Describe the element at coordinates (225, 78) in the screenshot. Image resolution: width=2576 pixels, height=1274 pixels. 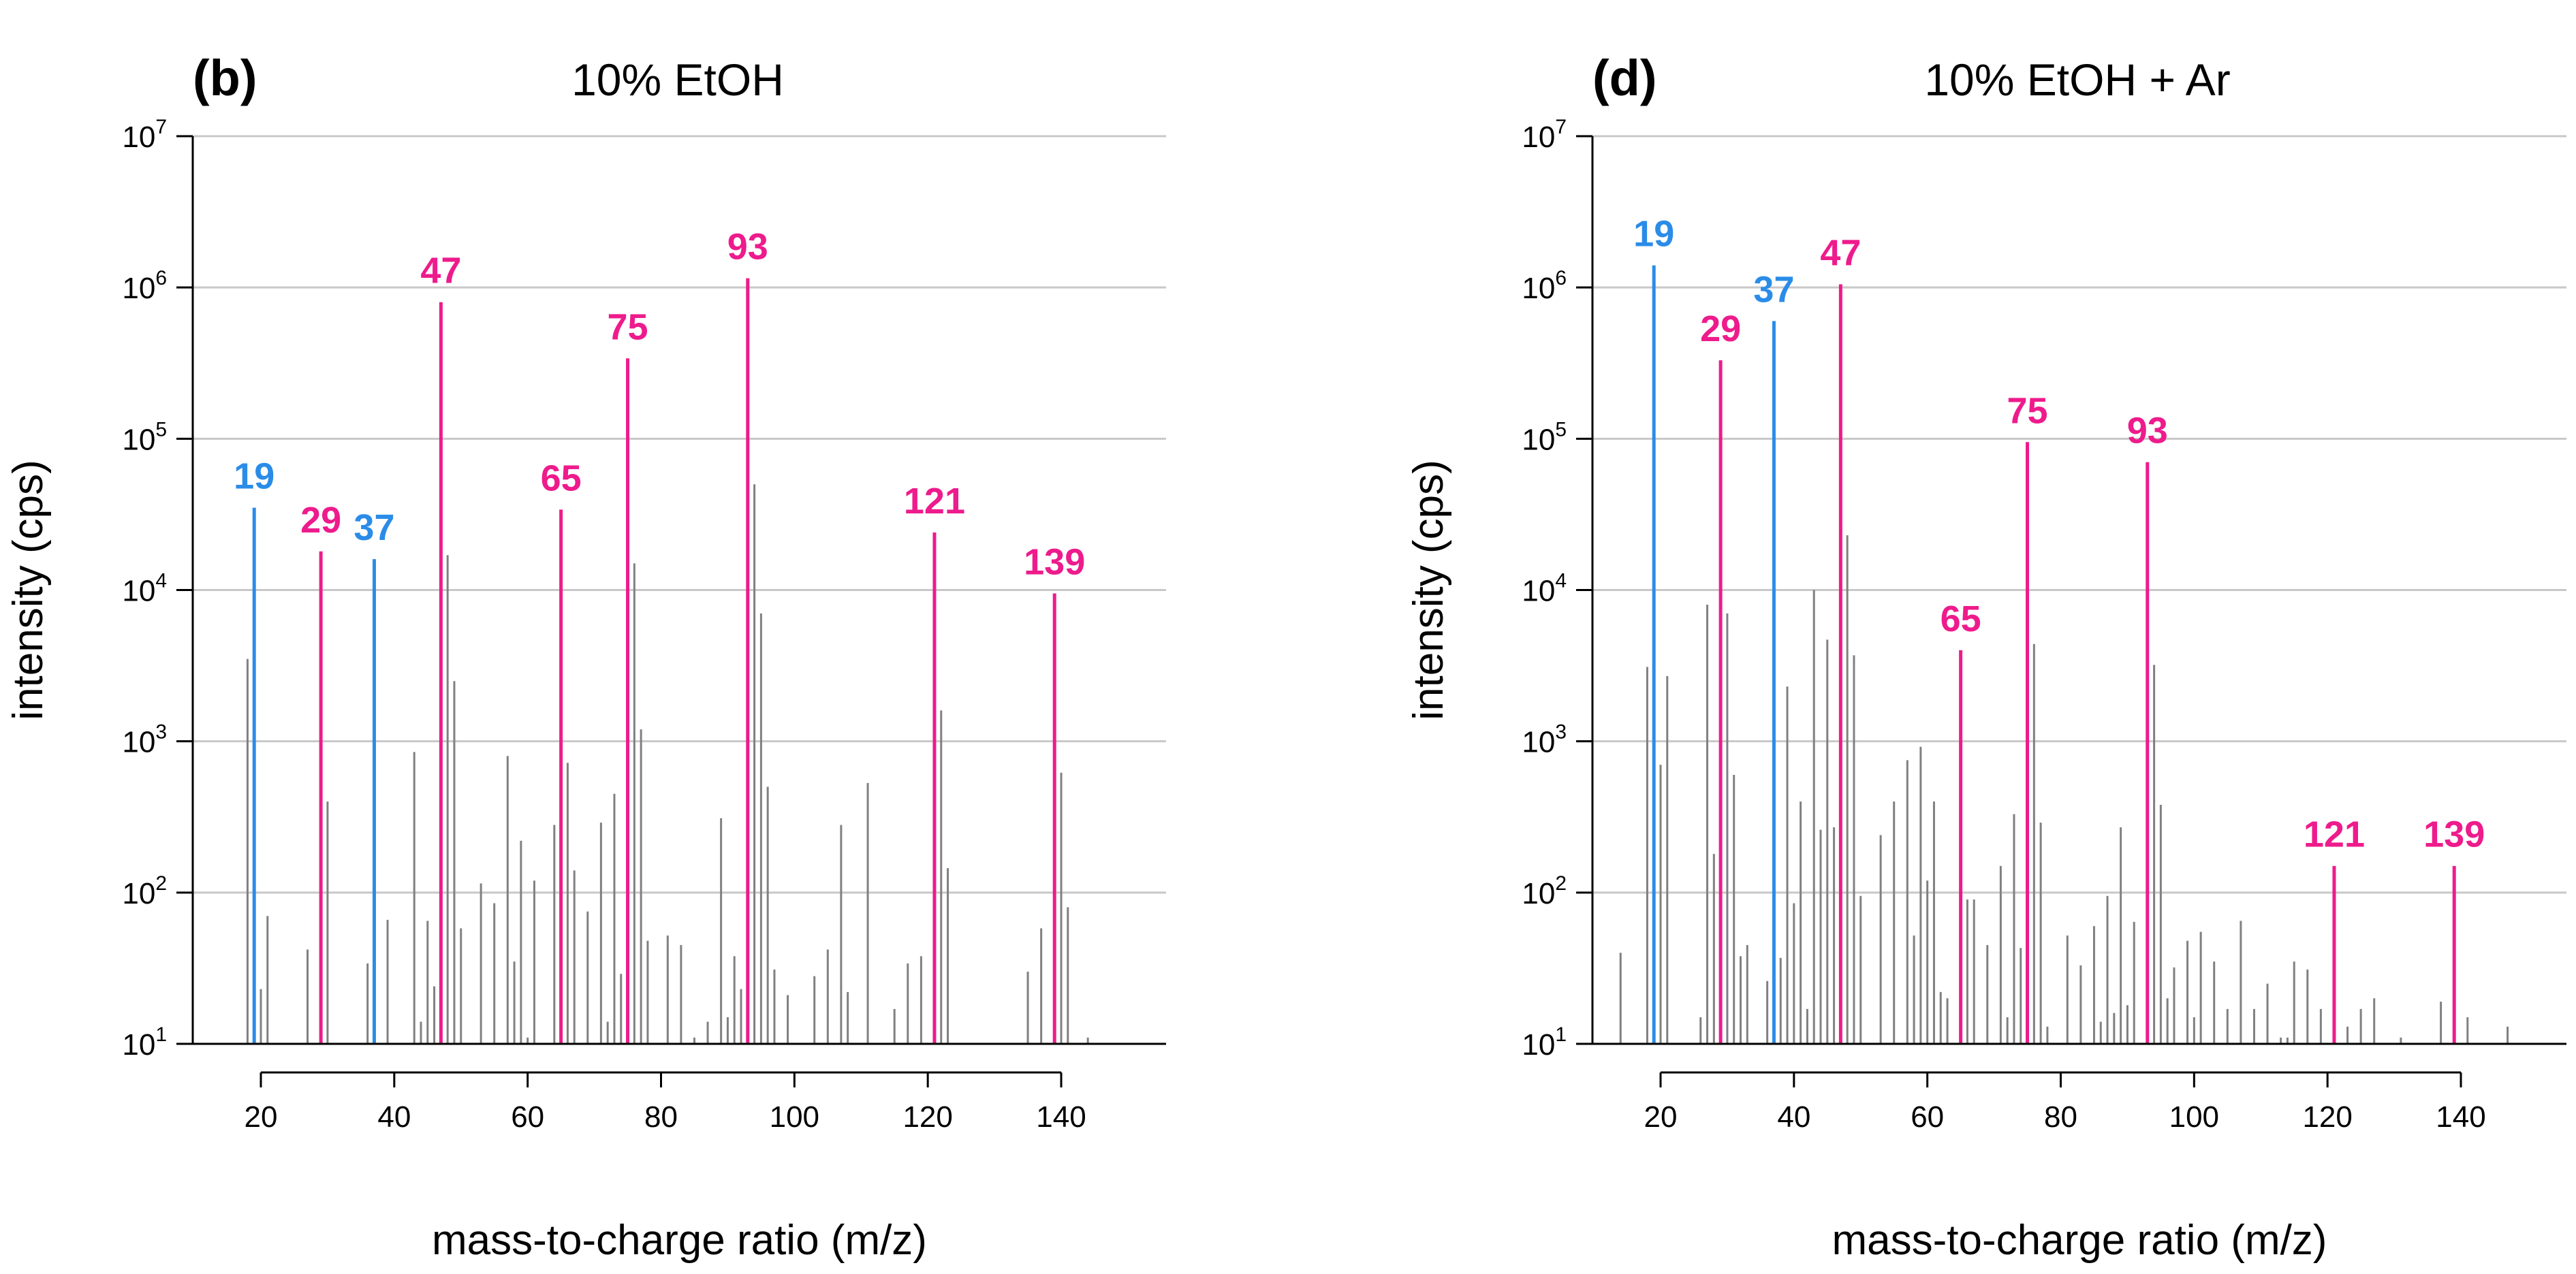
I see `panel-tag: (b)` at that location.